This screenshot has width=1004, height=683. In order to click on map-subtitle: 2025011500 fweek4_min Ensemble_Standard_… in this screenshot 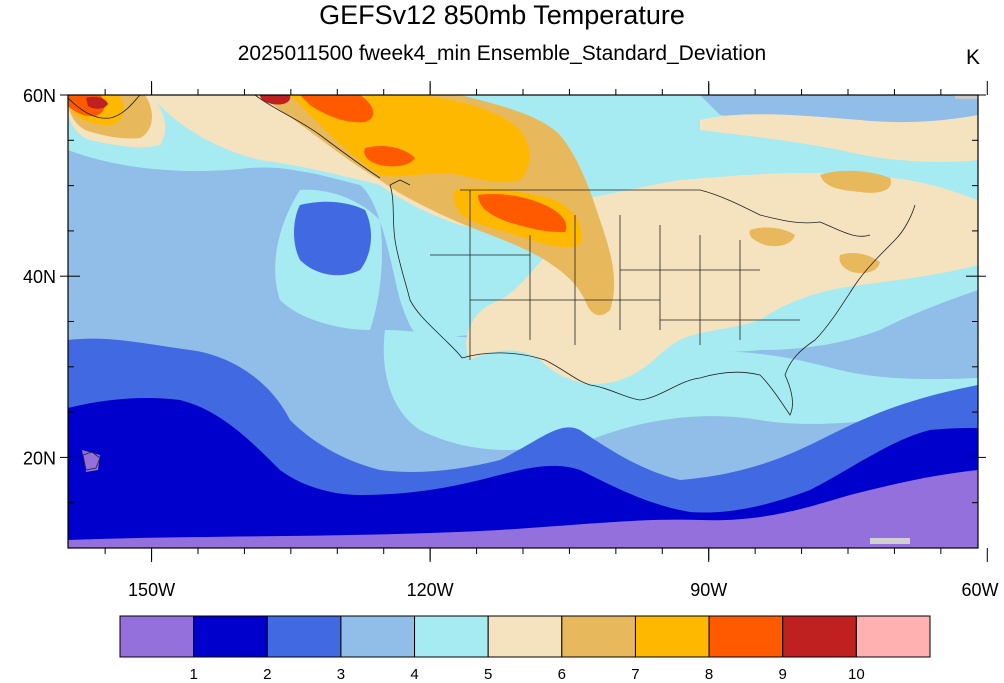, I will do `click(502, 53)`.